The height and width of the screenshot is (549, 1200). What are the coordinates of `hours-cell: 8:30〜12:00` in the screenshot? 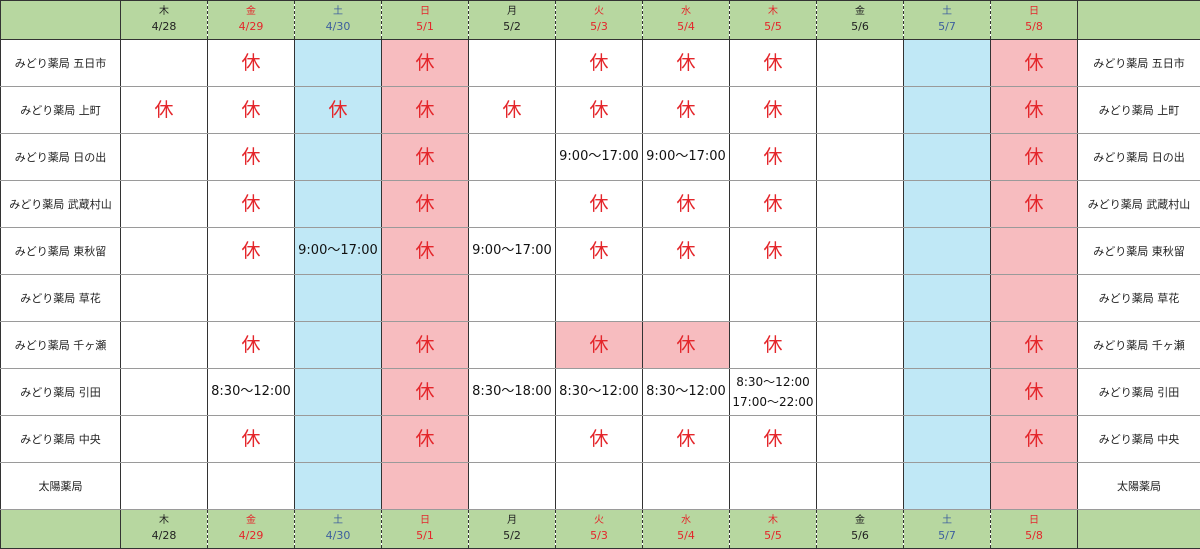 It's located at (686, 392).